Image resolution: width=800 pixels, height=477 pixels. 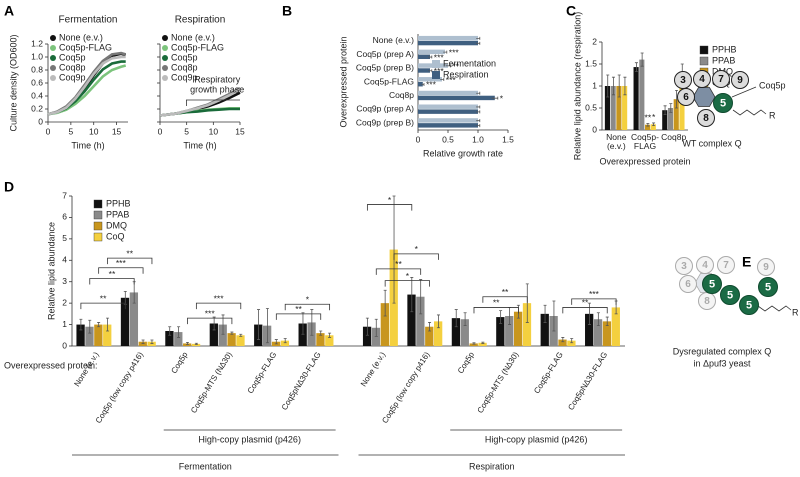 I want to click on x-tick-label: Coq5p, so click(x=466, y=362).